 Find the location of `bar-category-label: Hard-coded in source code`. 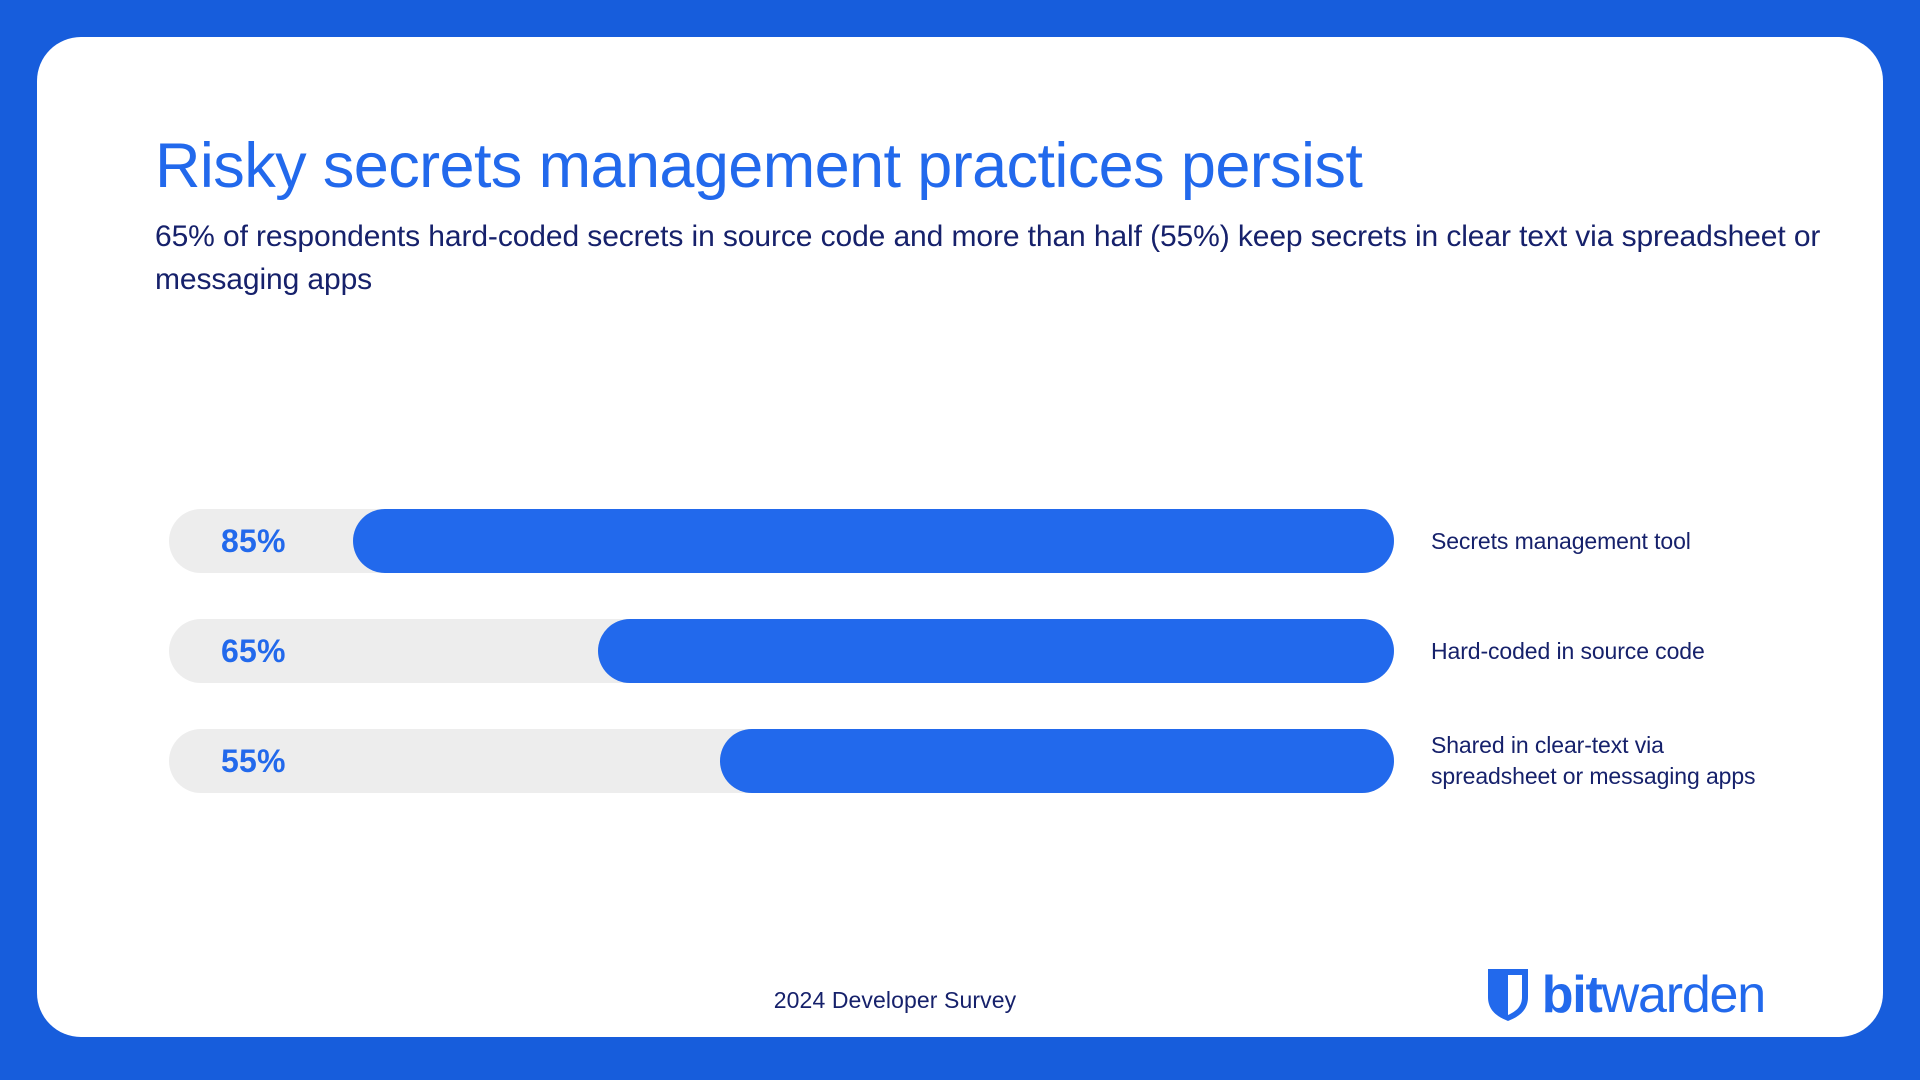

bar-category-label: Hard-coded in source code is located at coordinates (1641, 651).